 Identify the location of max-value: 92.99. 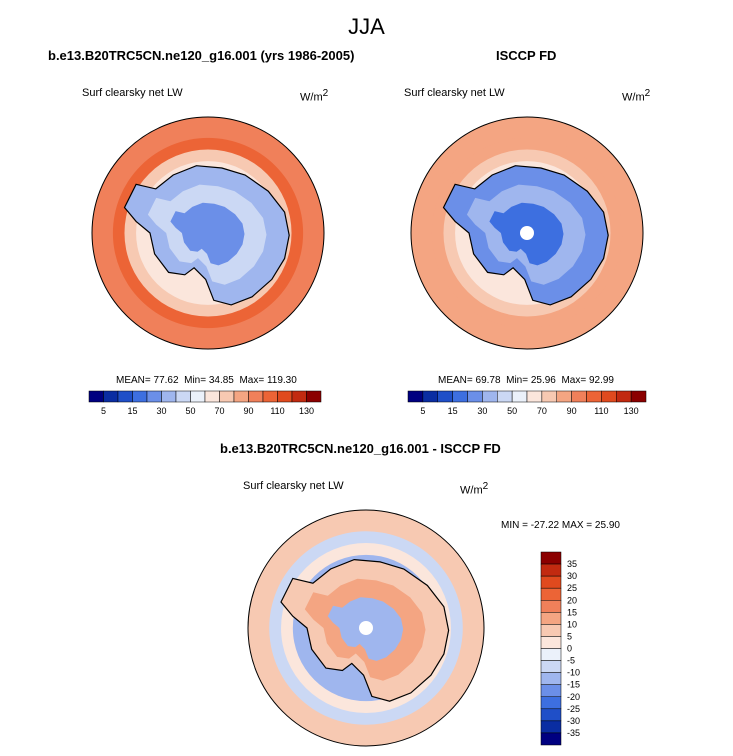
(601, 380).